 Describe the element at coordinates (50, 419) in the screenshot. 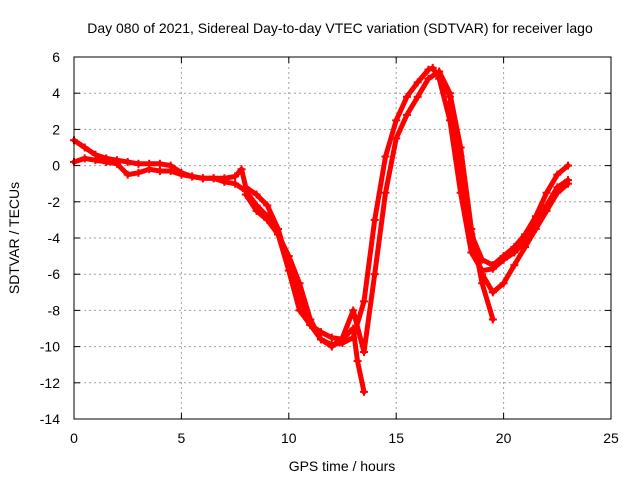

I see `y-tick-label: -14` at that location.